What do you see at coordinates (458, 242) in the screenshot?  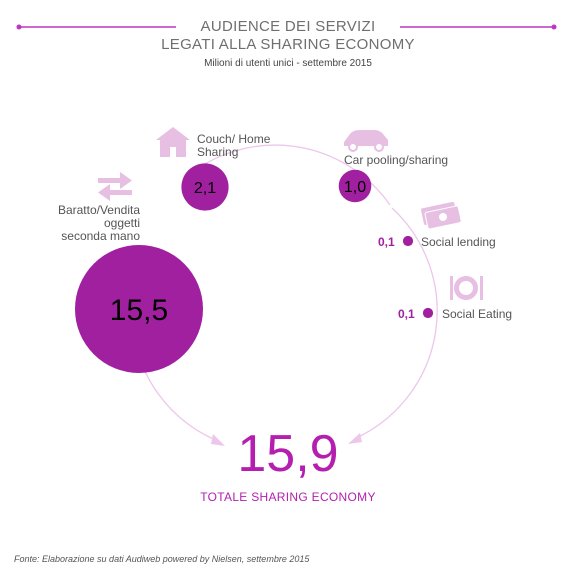 I see `label-lending: Social lending` at bounding box center [458, 242].